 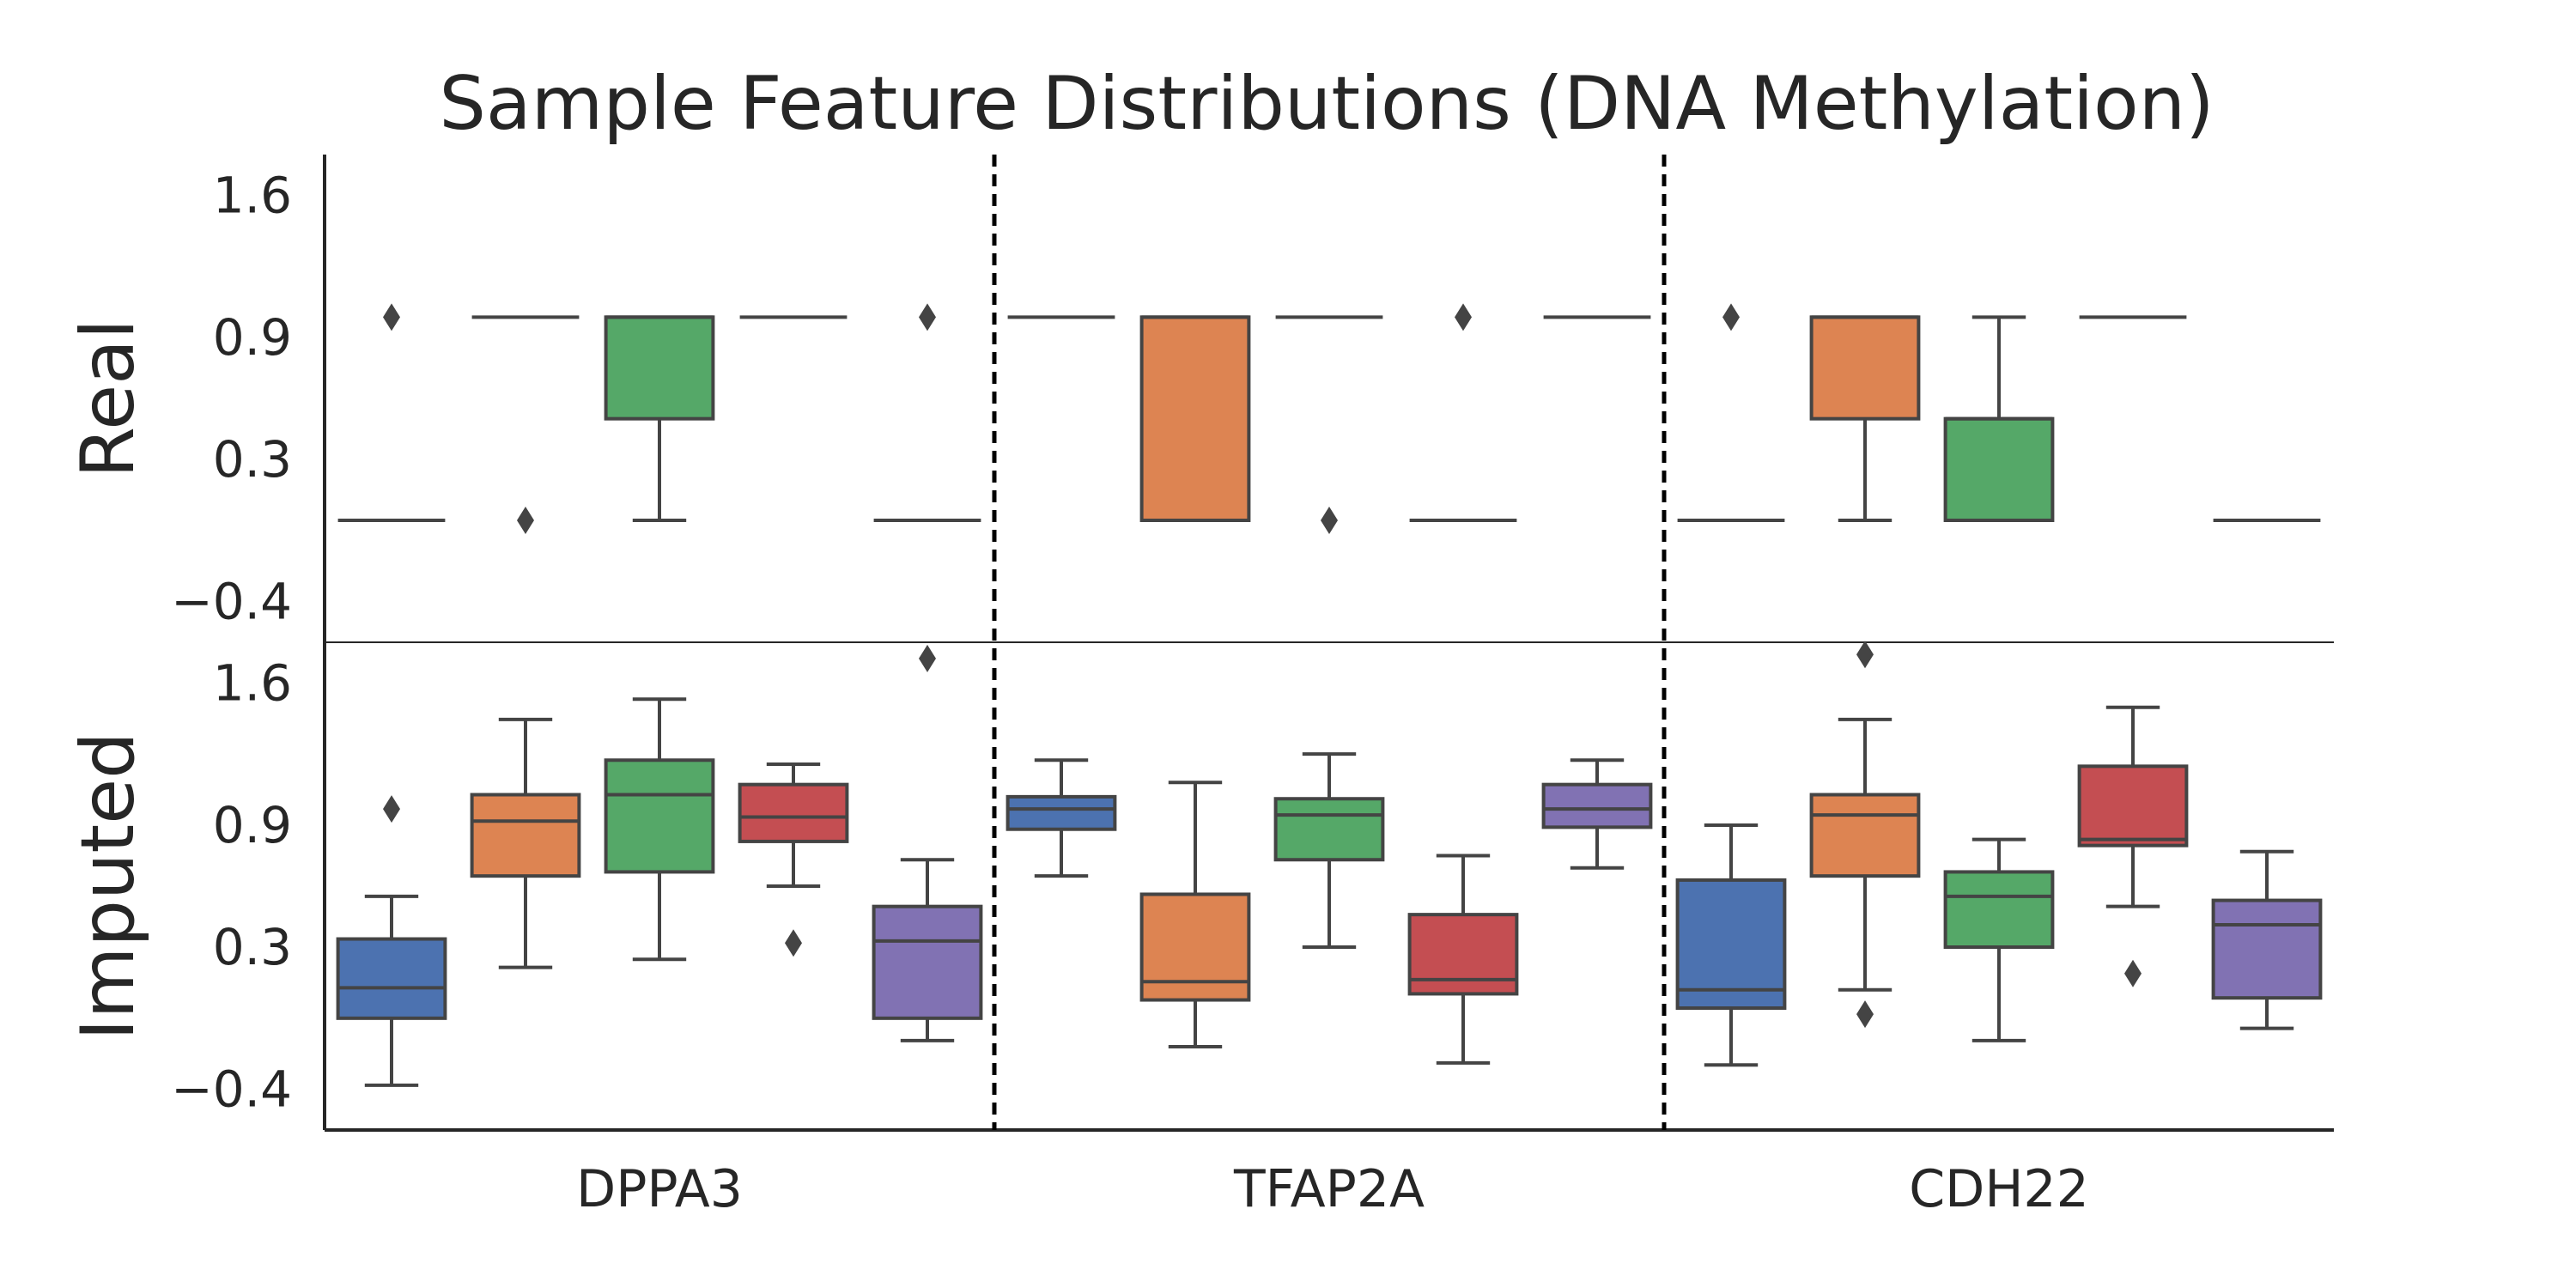 I want to click on x-tick-label-cdh22: CDH22, so click(x=1999, y=1189).